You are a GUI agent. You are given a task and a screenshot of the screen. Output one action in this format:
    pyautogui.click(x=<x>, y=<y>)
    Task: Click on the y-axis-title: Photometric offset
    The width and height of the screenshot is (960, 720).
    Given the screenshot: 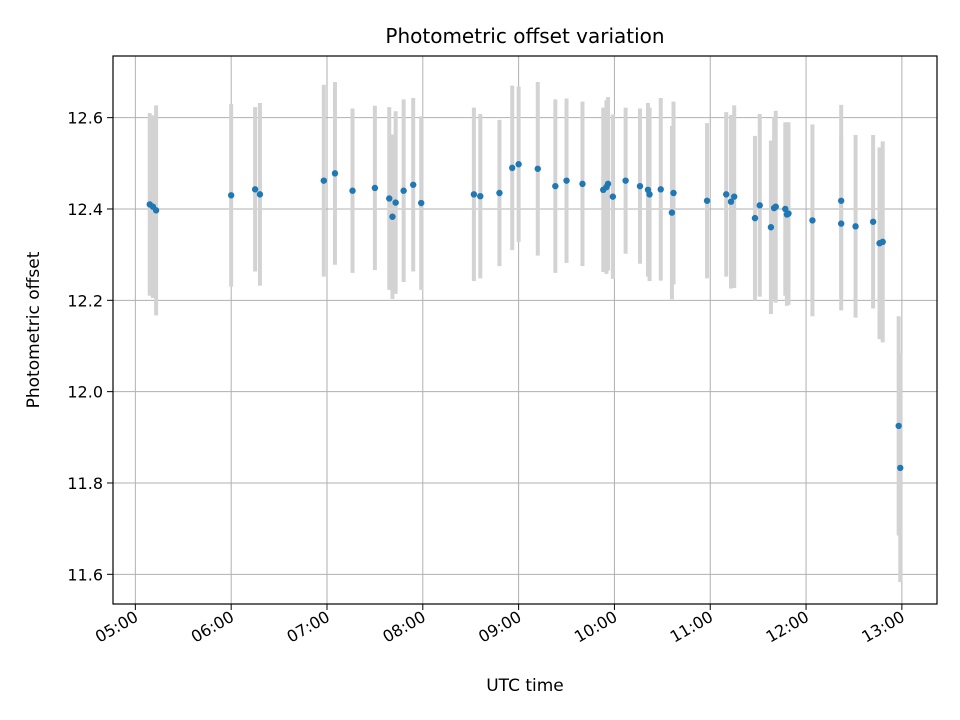 What is the action you would take?
    pyautogui.click(x=34, y=329)
    